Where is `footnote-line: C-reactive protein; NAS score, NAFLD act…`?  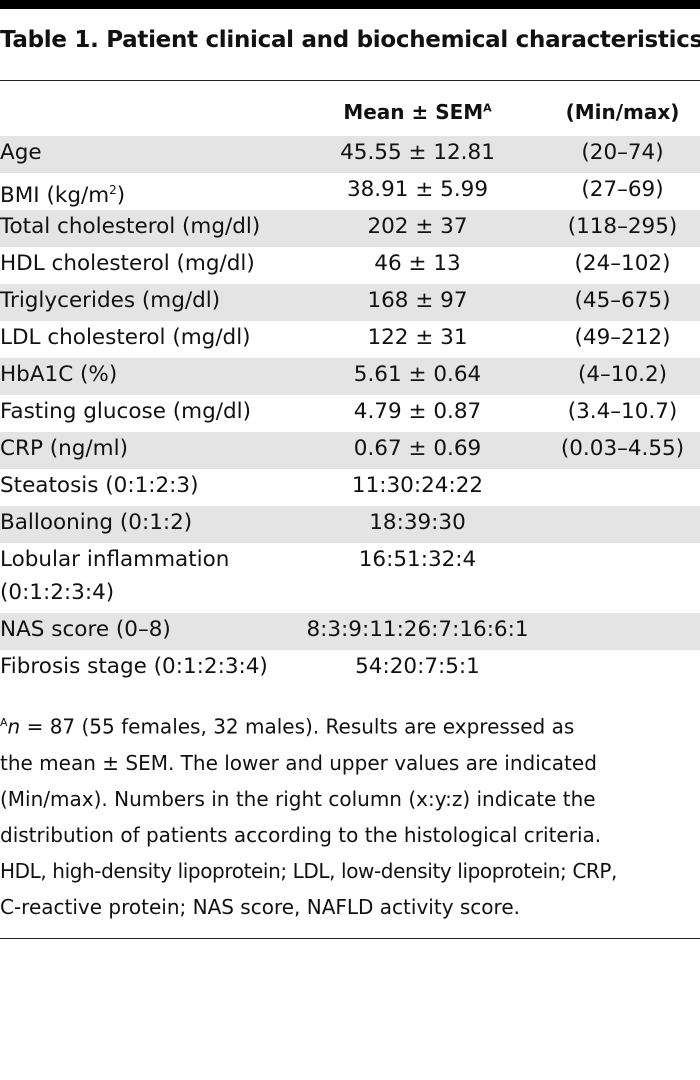 footnote-line: C-reactive protein; NAS score, NAFLD act… is located at coordinates (260, 906).